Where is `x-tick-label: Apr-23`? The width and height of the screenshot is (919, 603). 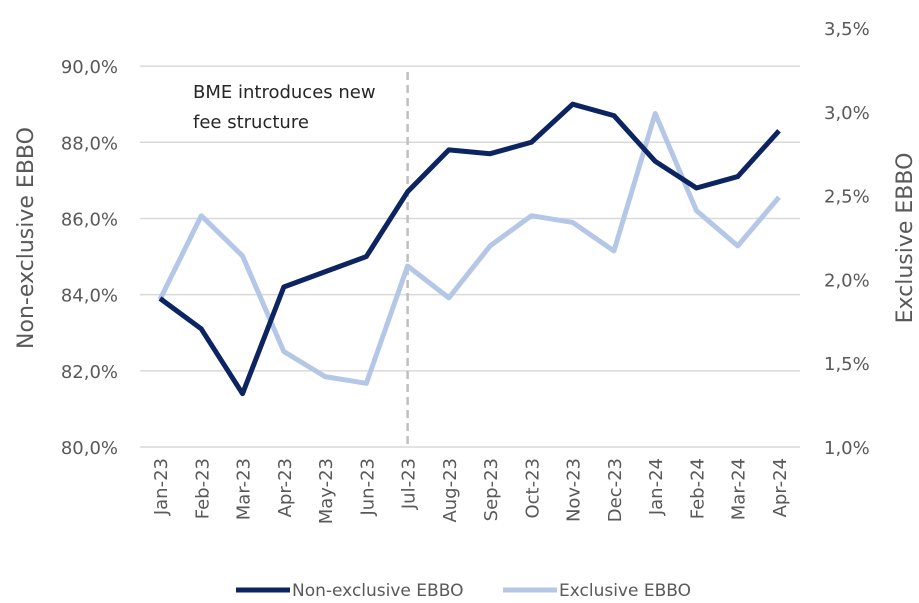 x-tick-label: Apr-23 is located at coordinates (285, 487).